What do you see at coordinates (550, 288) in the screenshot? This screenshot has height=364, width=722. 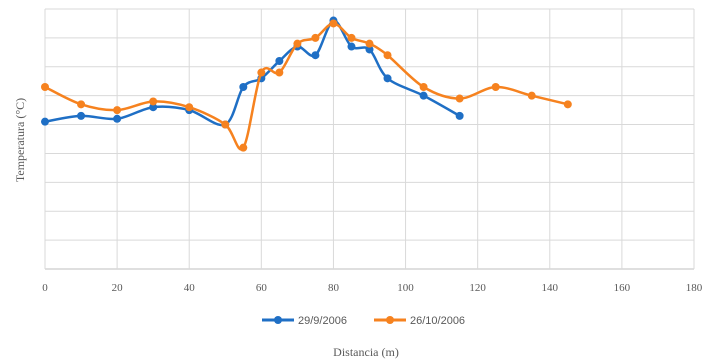 I see `x-tick-label: 140` at bounding box center [550, 288].